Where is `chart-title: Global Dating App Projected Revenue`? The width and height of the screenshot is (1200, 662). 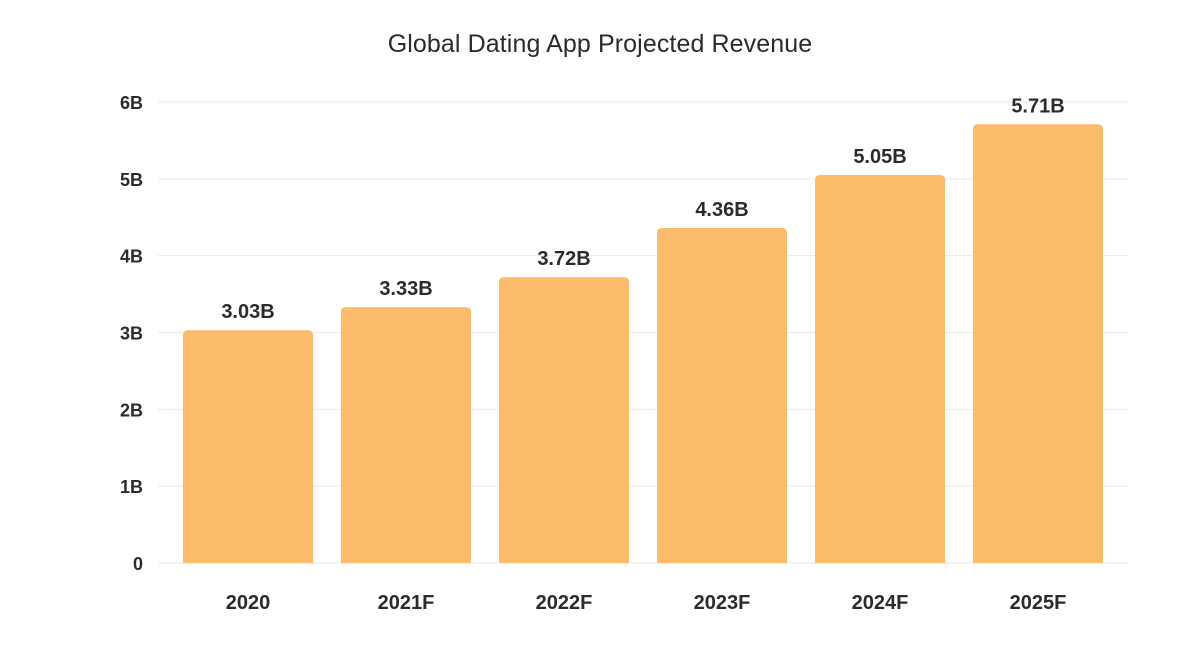 chart-title: Global Dating App Projected Revenue is located at coordinates (600, 44).